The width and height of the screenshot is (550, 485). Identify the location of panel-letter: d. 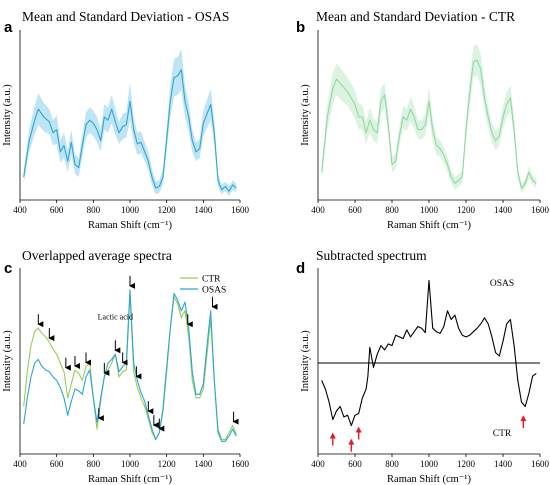
(300, 268).